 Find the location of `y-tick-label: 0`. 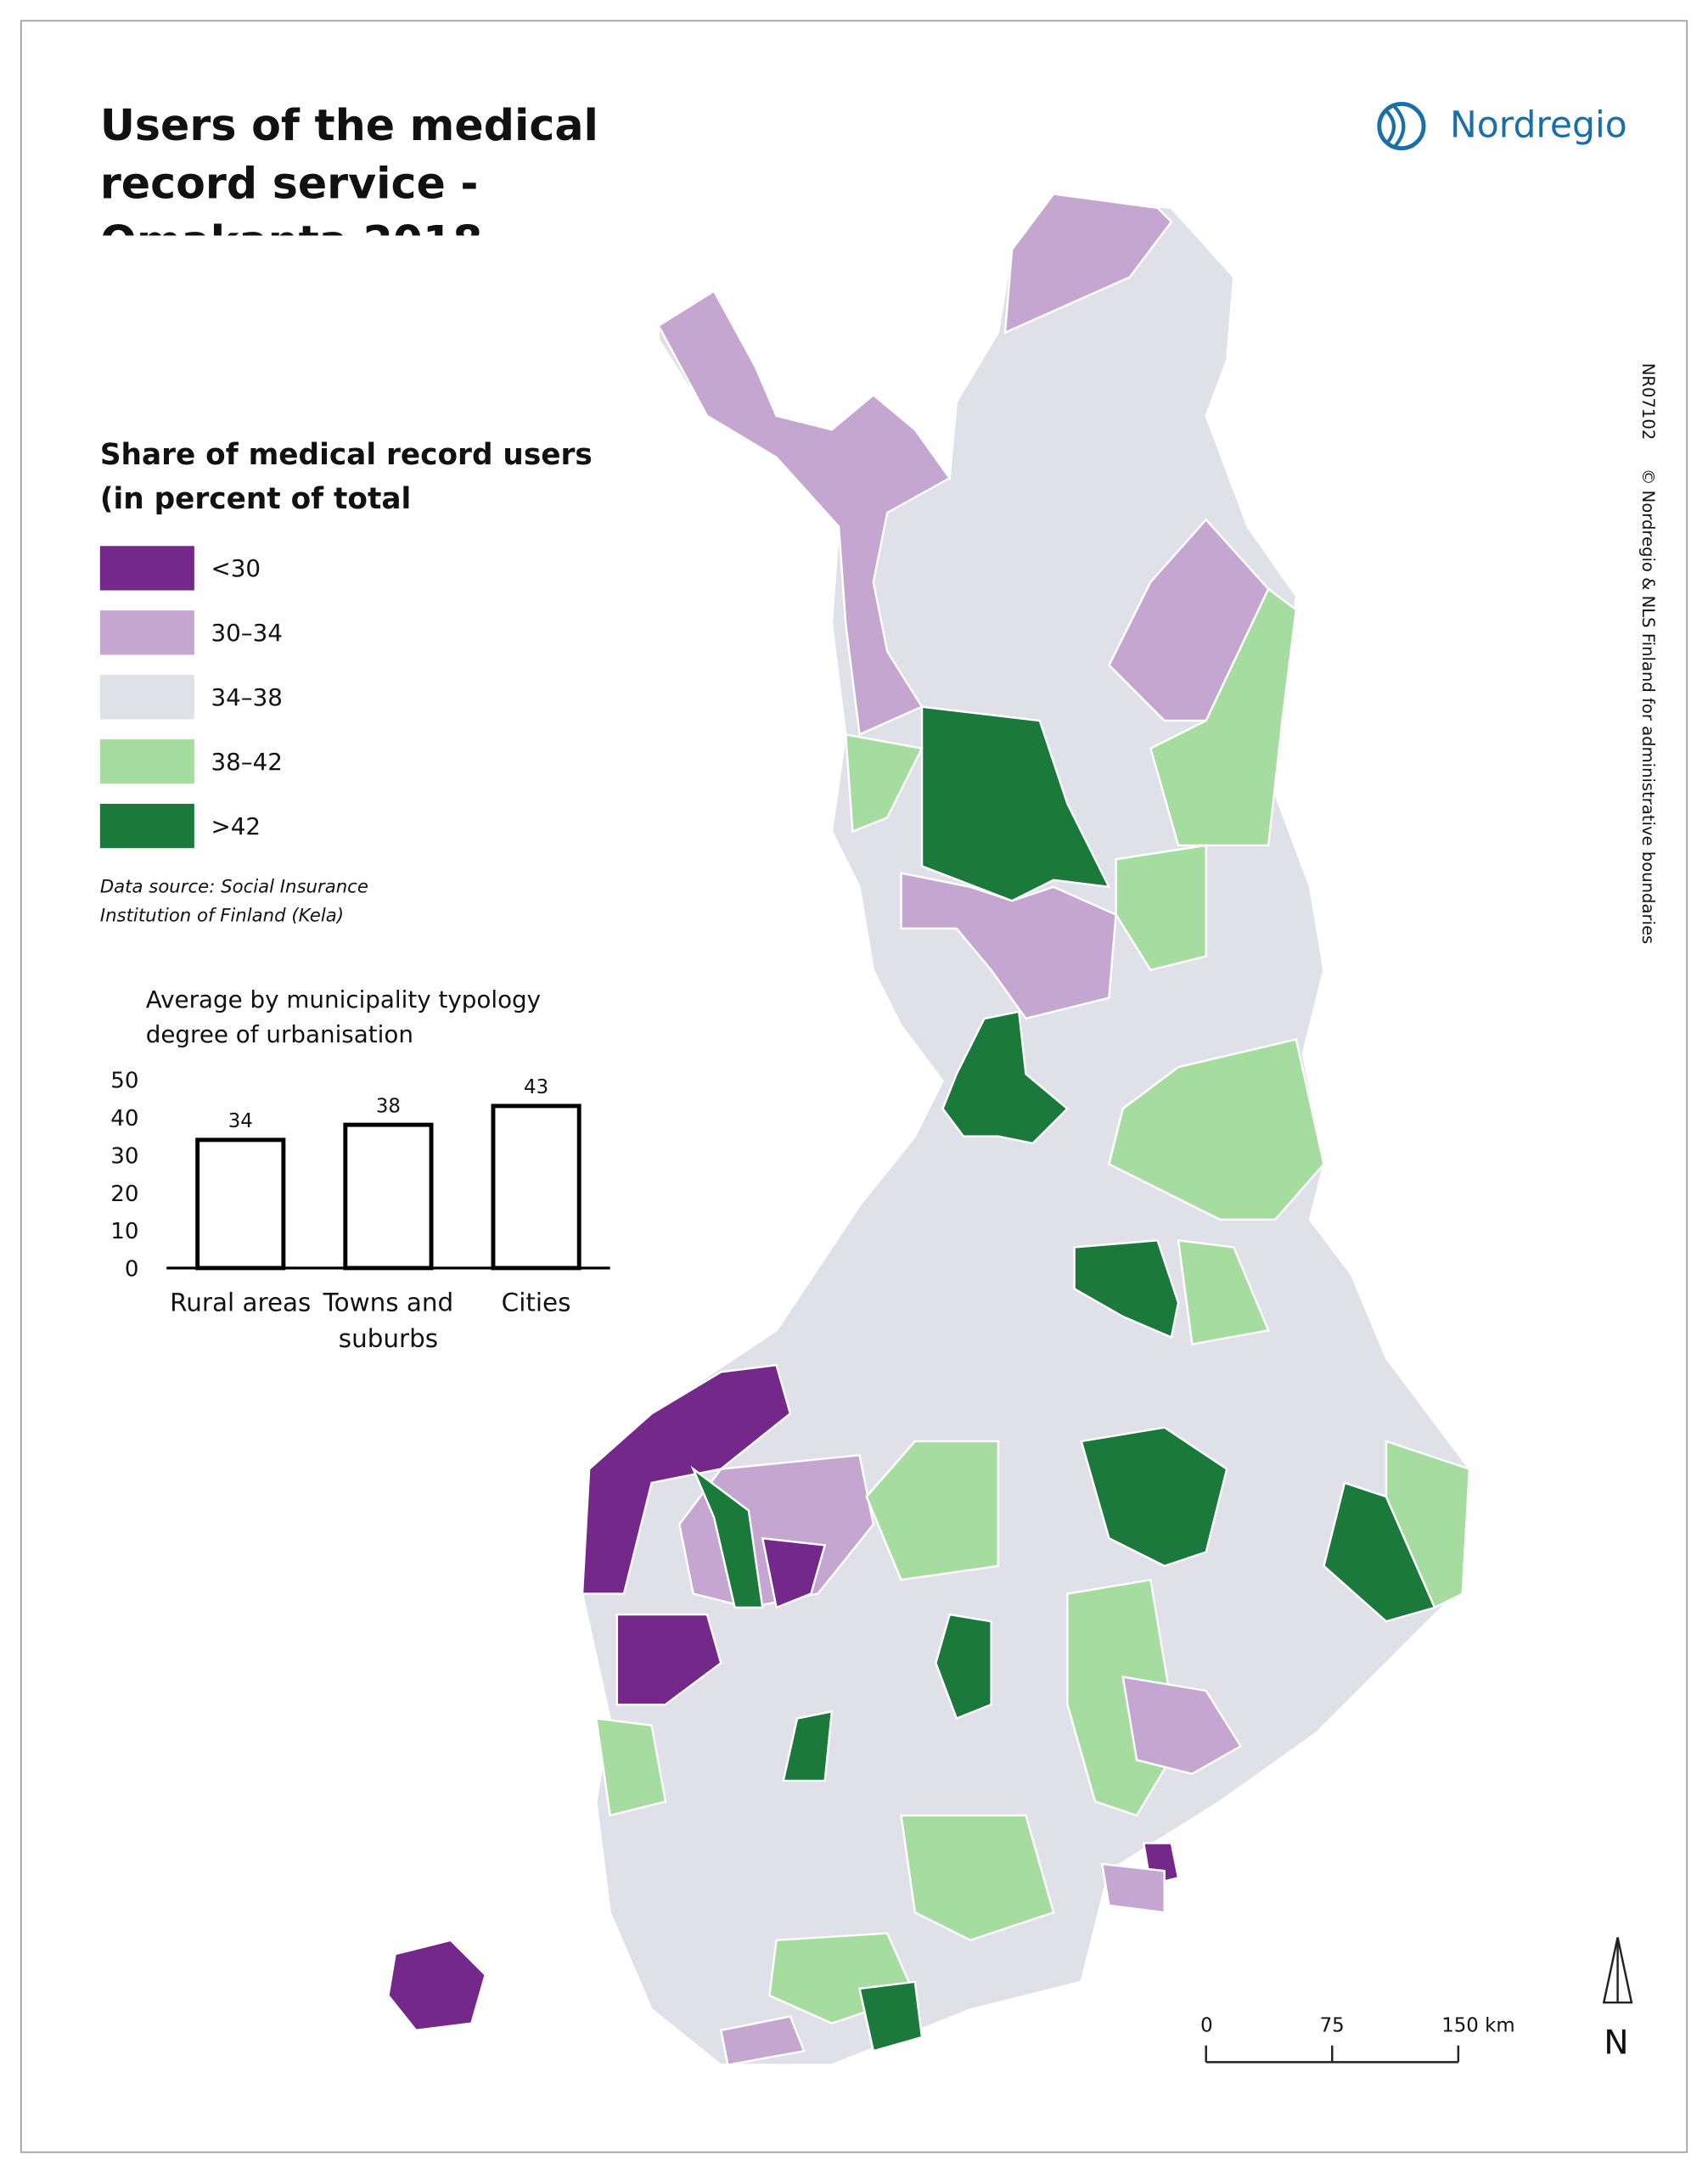

y-tick-label: 0 is located at coordinates (132, 1270).